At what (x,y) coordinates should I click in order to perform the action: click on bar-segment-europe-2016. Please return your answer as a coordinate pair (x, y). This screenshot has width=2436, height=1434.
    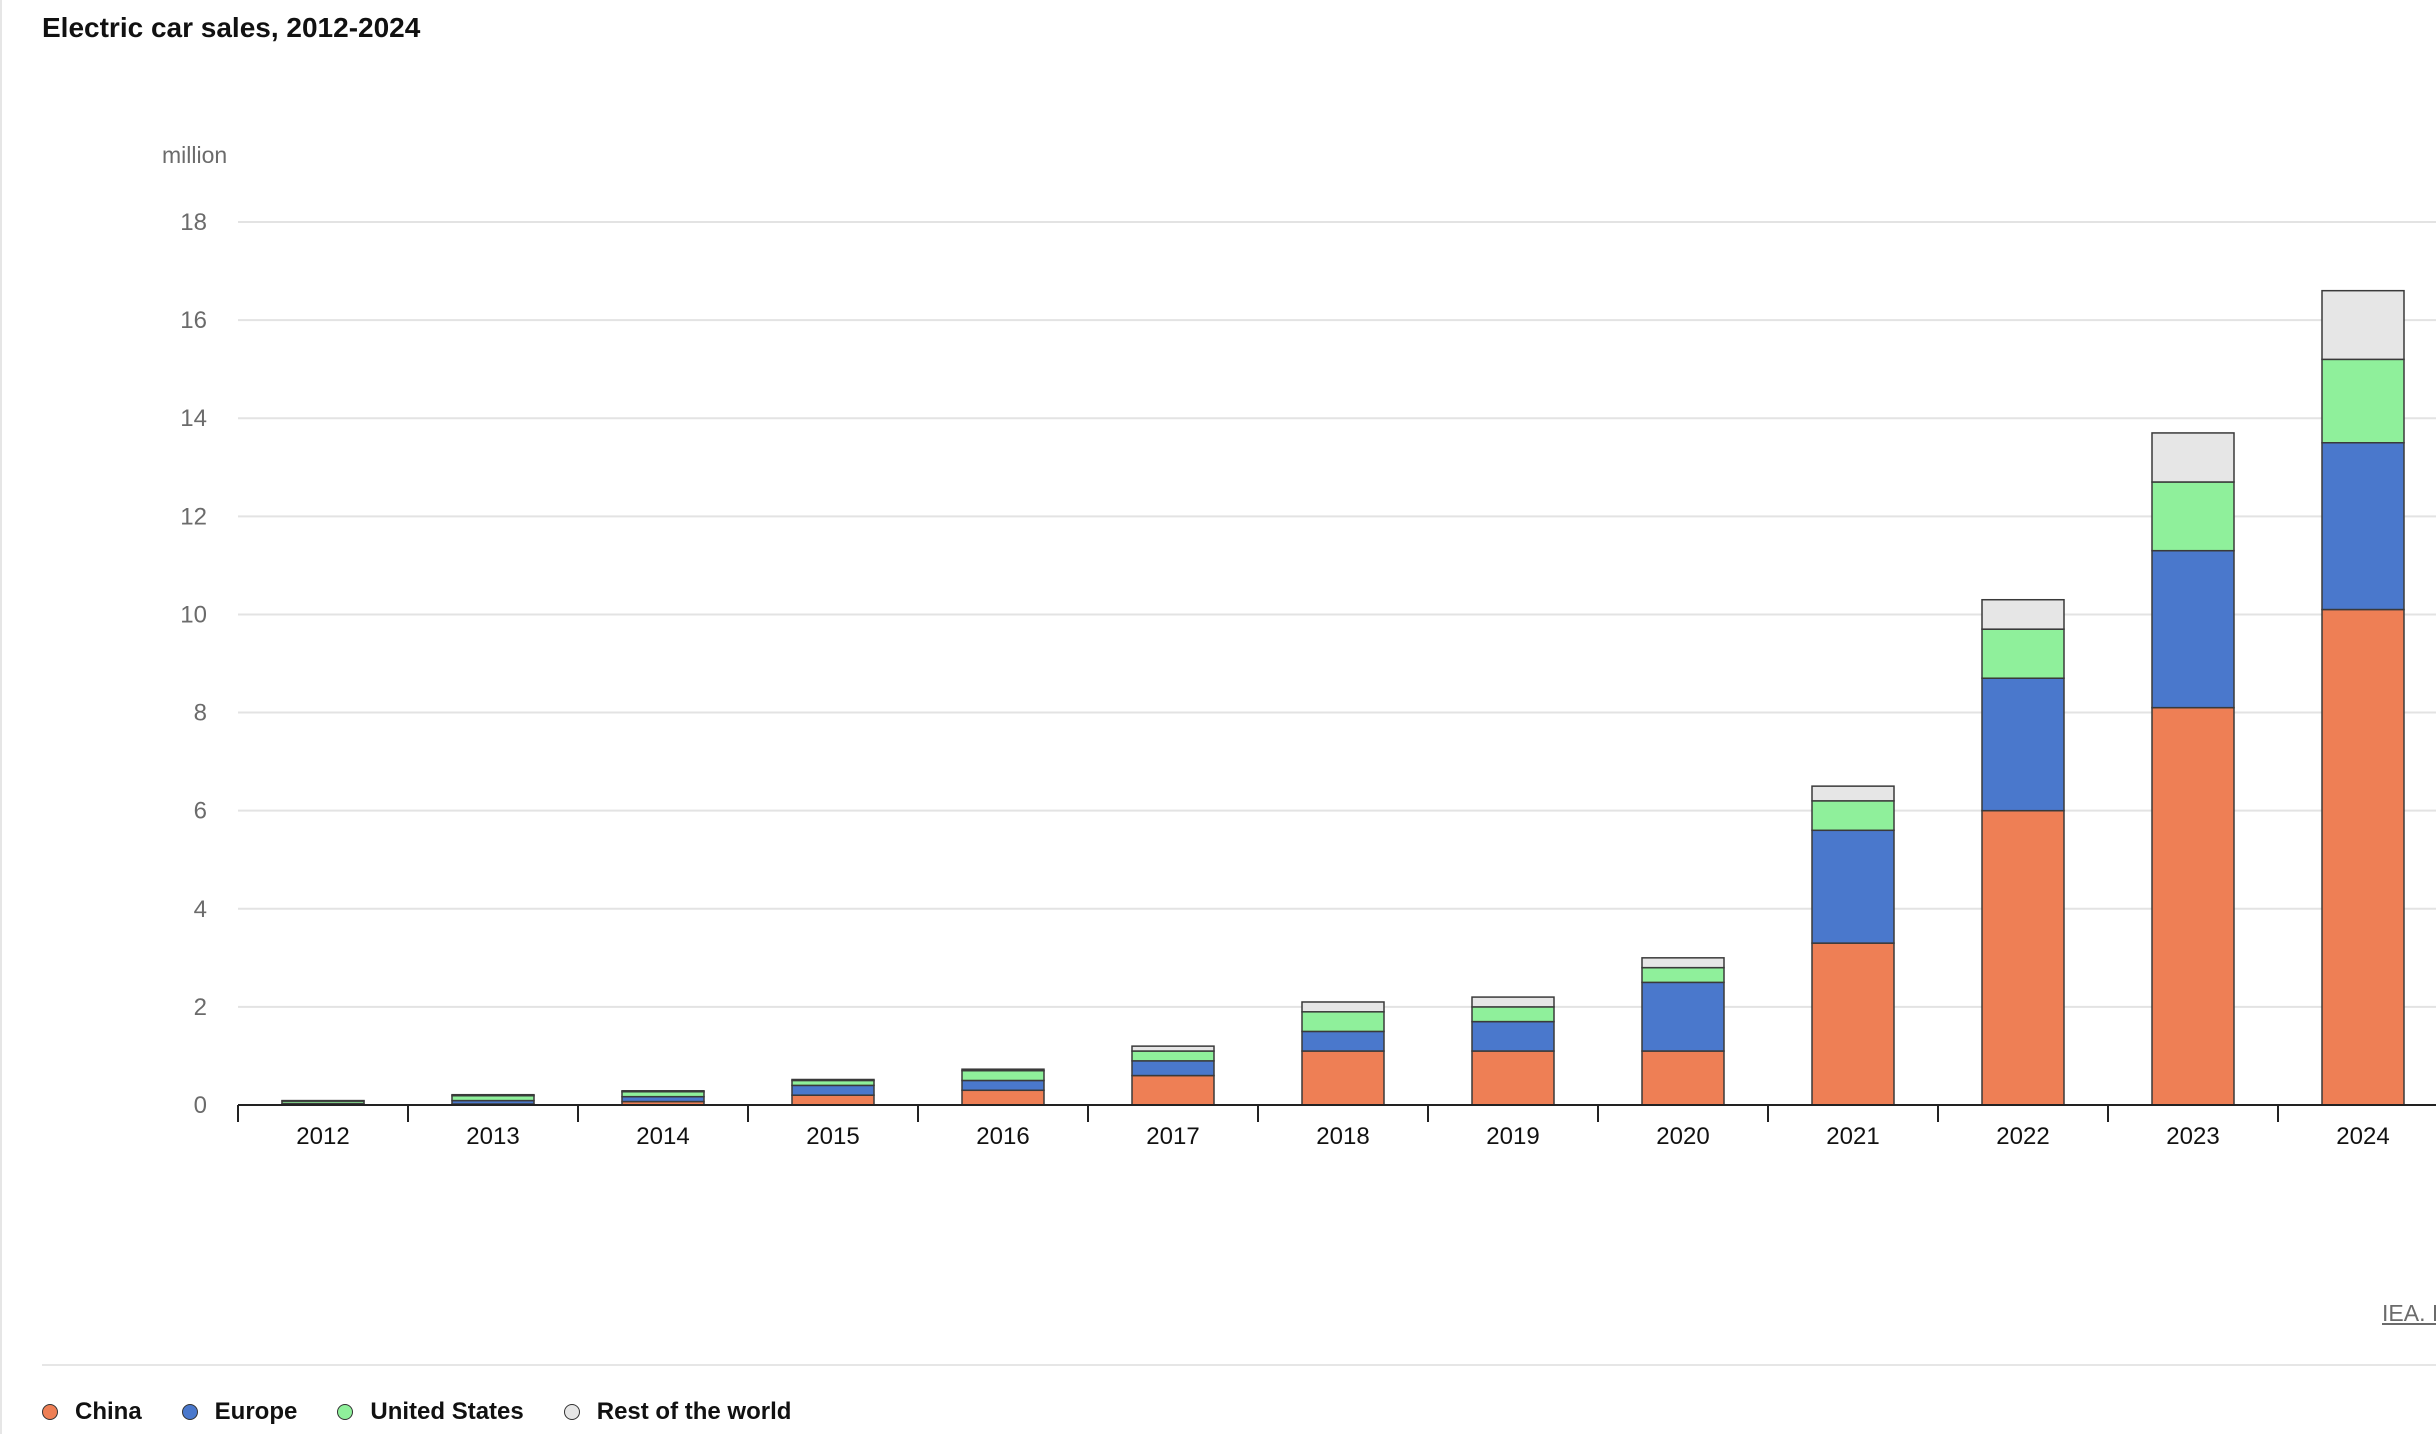
    Looking at the image, I should click on (1003, 1085).